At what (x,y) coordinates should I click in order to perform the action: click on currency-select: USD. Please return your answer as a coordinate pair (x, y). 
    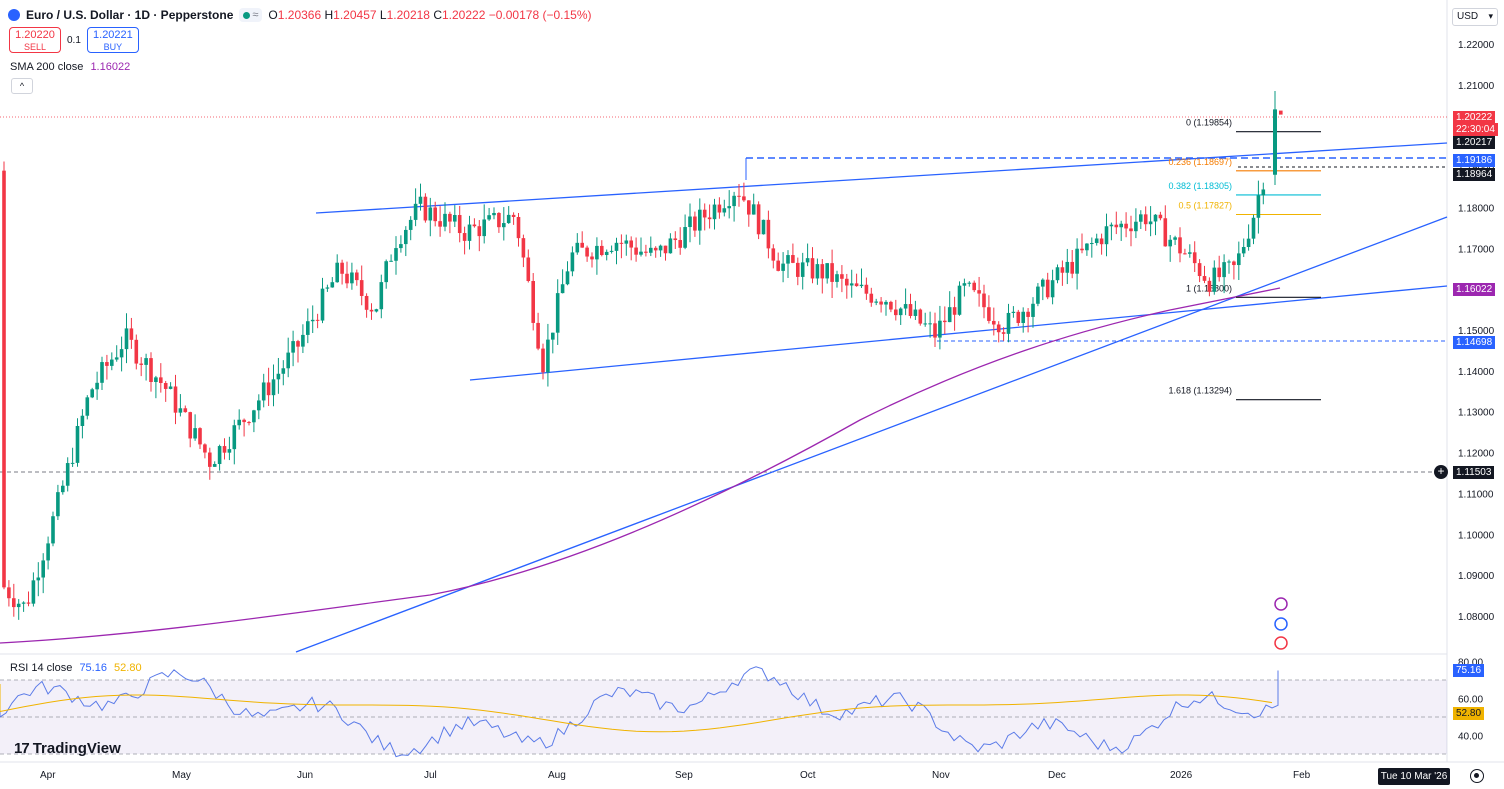
    Looking at the image, I should click on (1475, 17).